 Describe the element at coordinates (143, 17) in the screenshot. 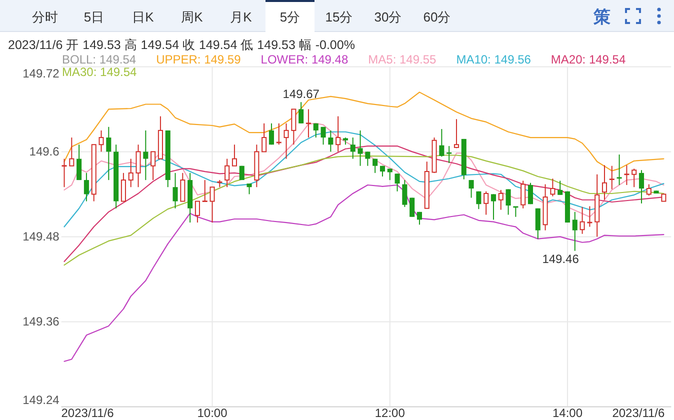

I see `tab-label: 日K` at that location.